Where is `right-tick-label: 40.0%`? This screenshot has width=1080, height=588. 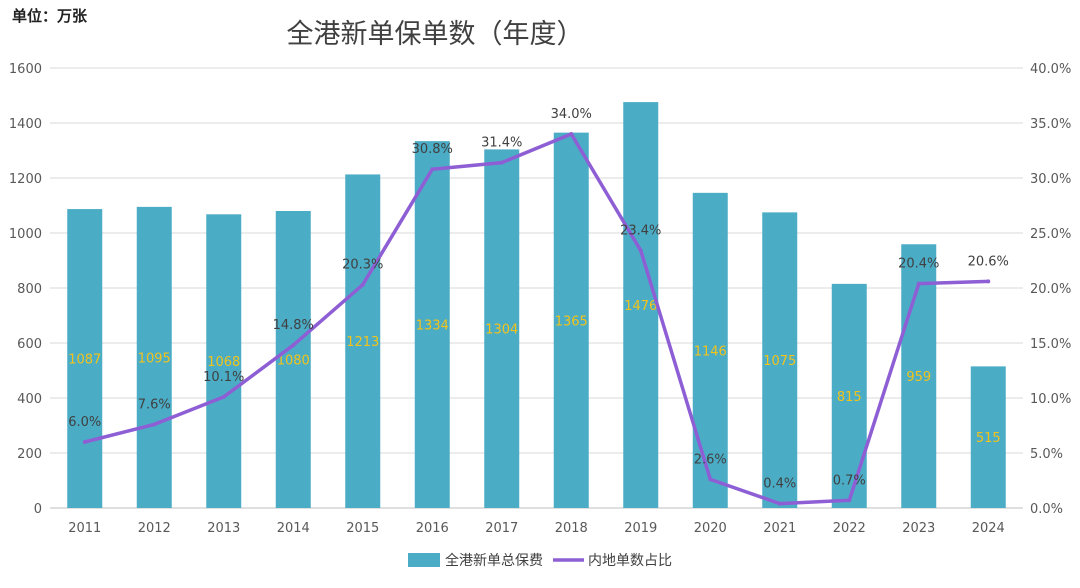 right-tick-label: 40.0% is located at coordinates (1050, 69).